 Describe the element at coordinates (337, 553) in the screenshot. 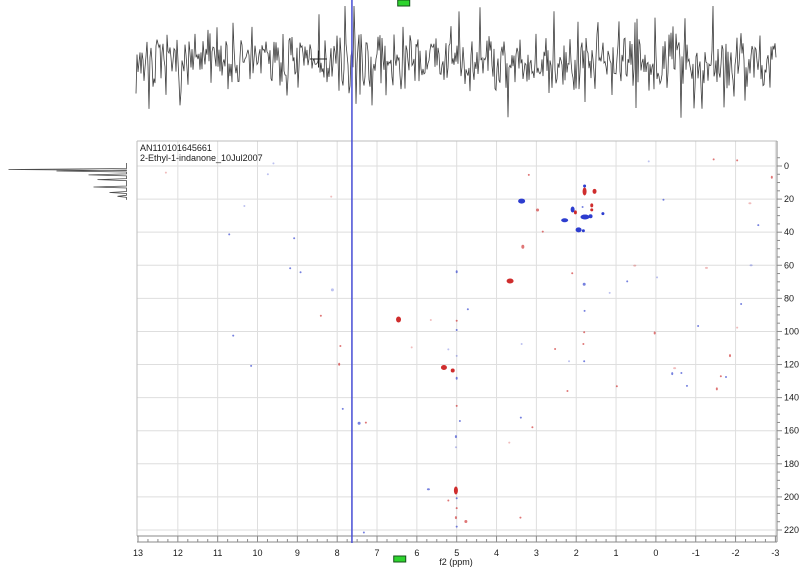

I see `x-tick-label: 8` at that location.